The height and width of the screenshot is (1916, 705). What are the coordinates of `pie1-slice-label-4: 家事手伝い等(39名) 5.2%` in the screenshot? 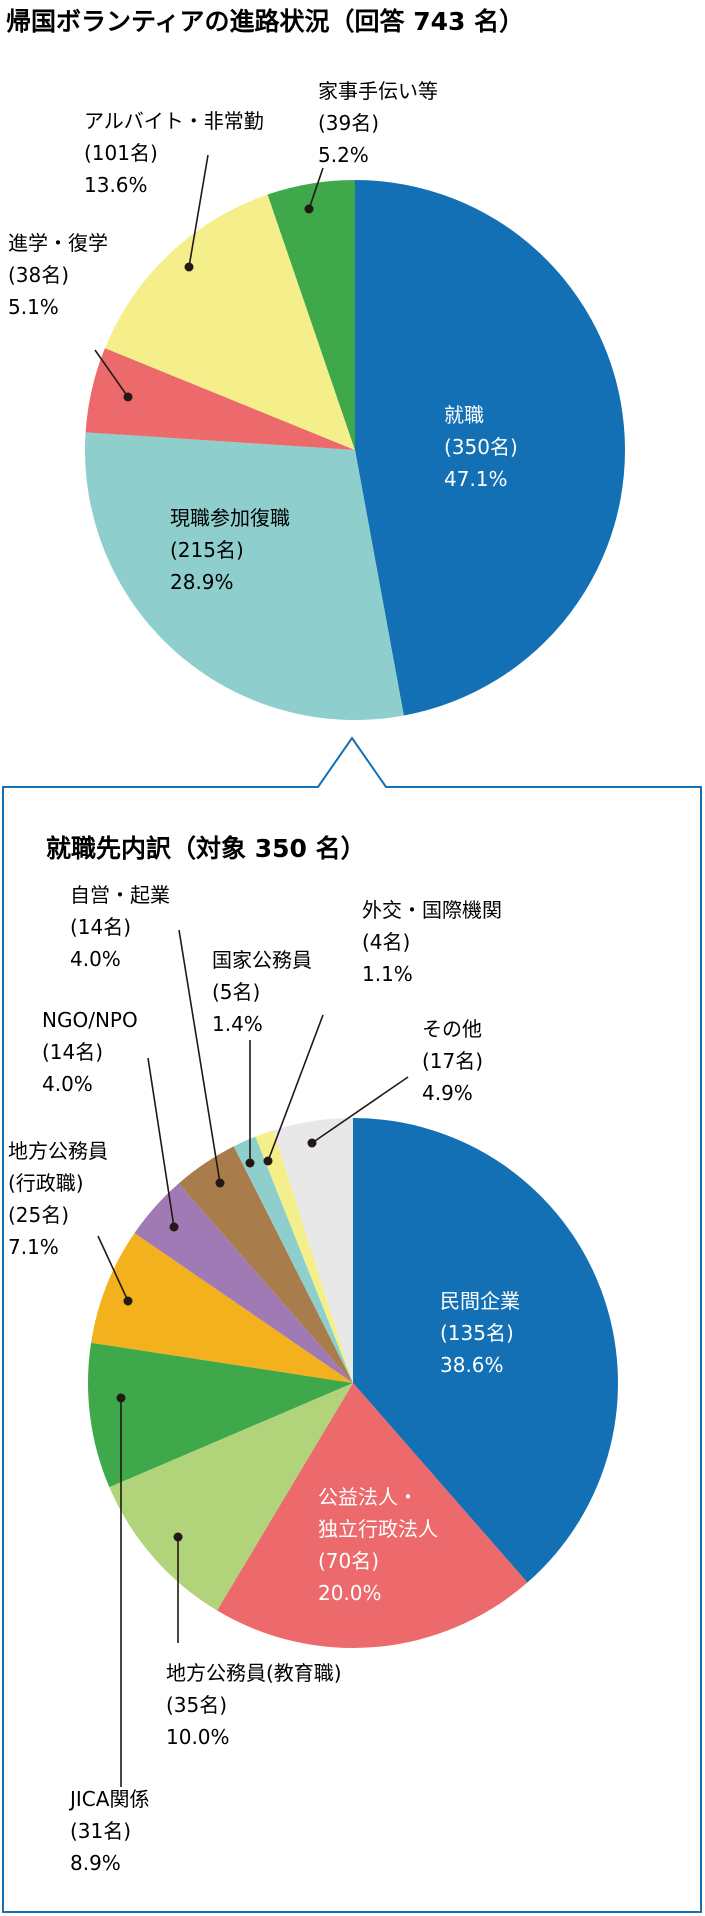 It's located at (378, 123).